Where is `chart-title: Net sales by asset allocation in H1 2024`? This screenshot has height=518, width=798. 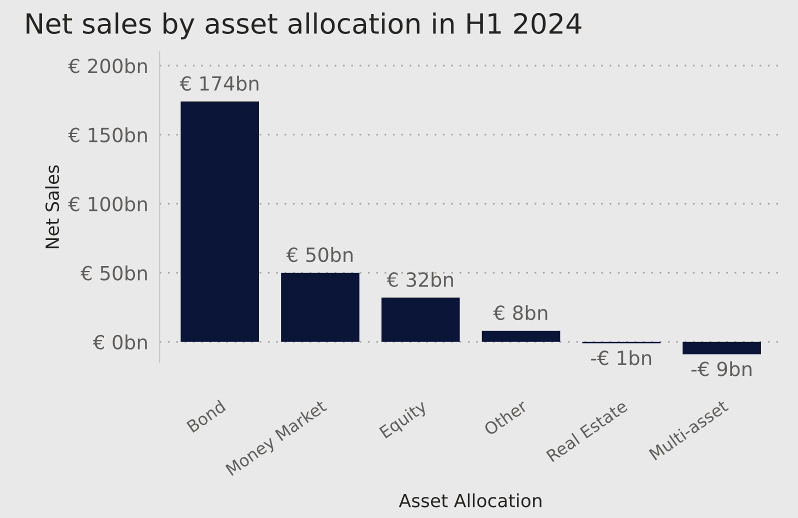
chart-title: Net sales by asset allocation in H1 2024 is located at coordinates (304, 26).